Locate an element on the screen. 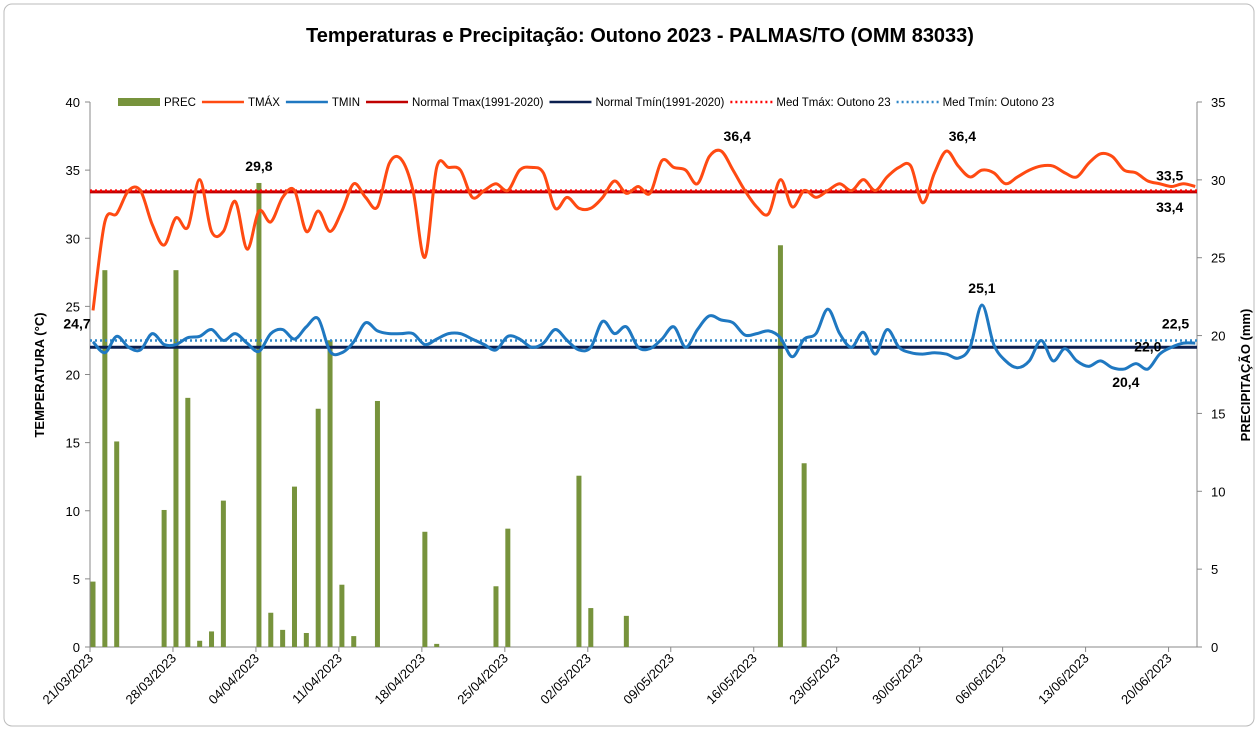 The height and width of the screenshot is (731, 1260). y2-tick-label: 10 is located at coordinates (1218, 491).